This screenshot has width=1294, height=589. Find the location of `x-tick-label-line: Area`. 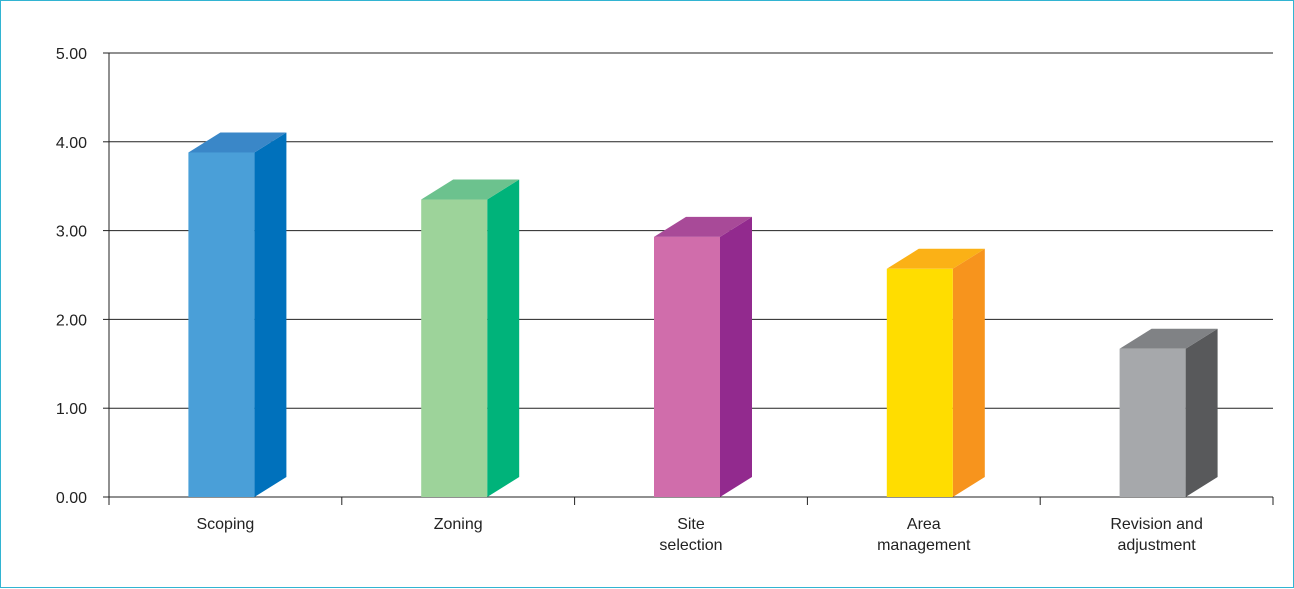

x-tick-label-line: Area is located at coordinates (924, 524).